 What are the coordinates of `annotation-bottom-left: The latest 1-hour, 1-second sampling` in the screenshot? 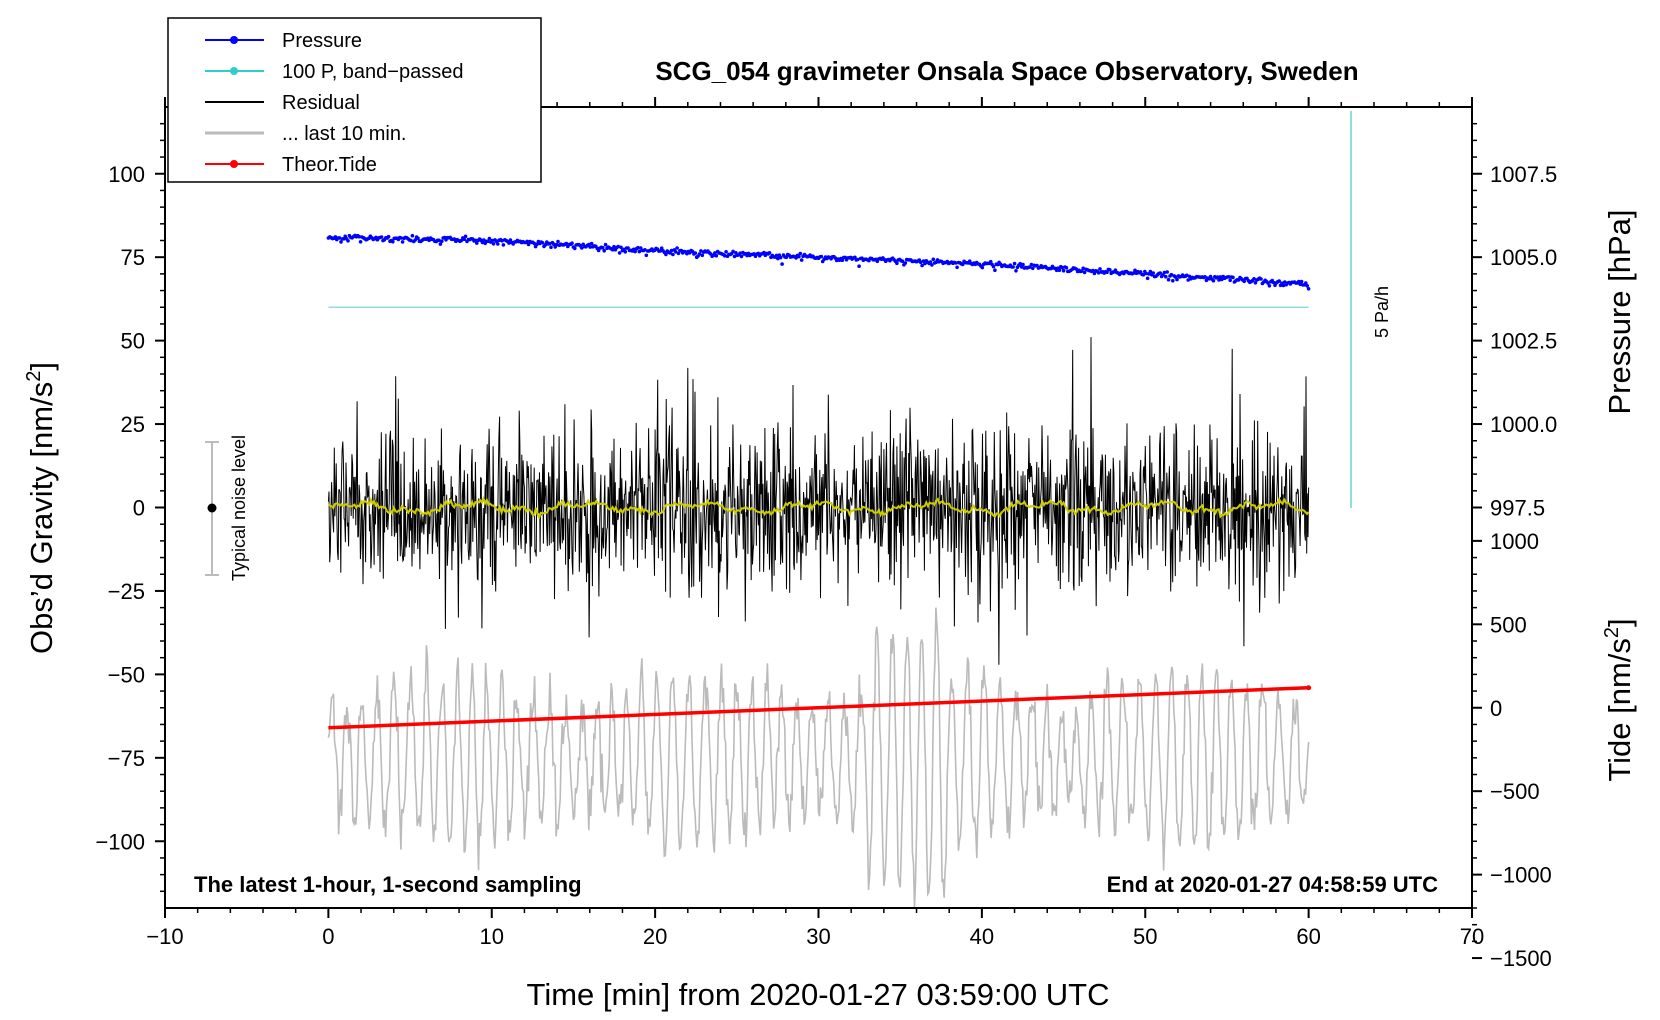 It's located at (388, 884).